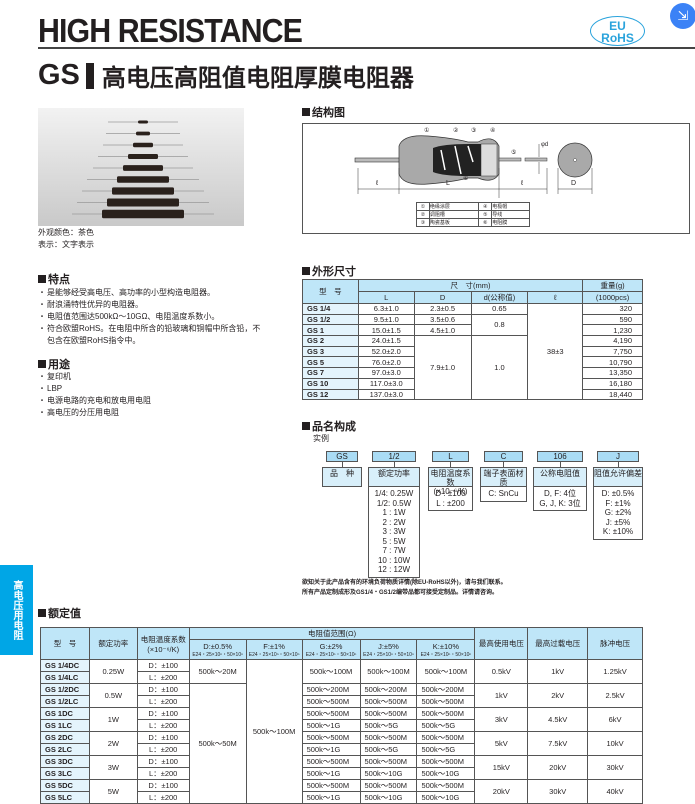  What do you see at coordinates (113, 767) in the screenshot?
I see `table-cell: 3W` at bounding box center [113, 767].